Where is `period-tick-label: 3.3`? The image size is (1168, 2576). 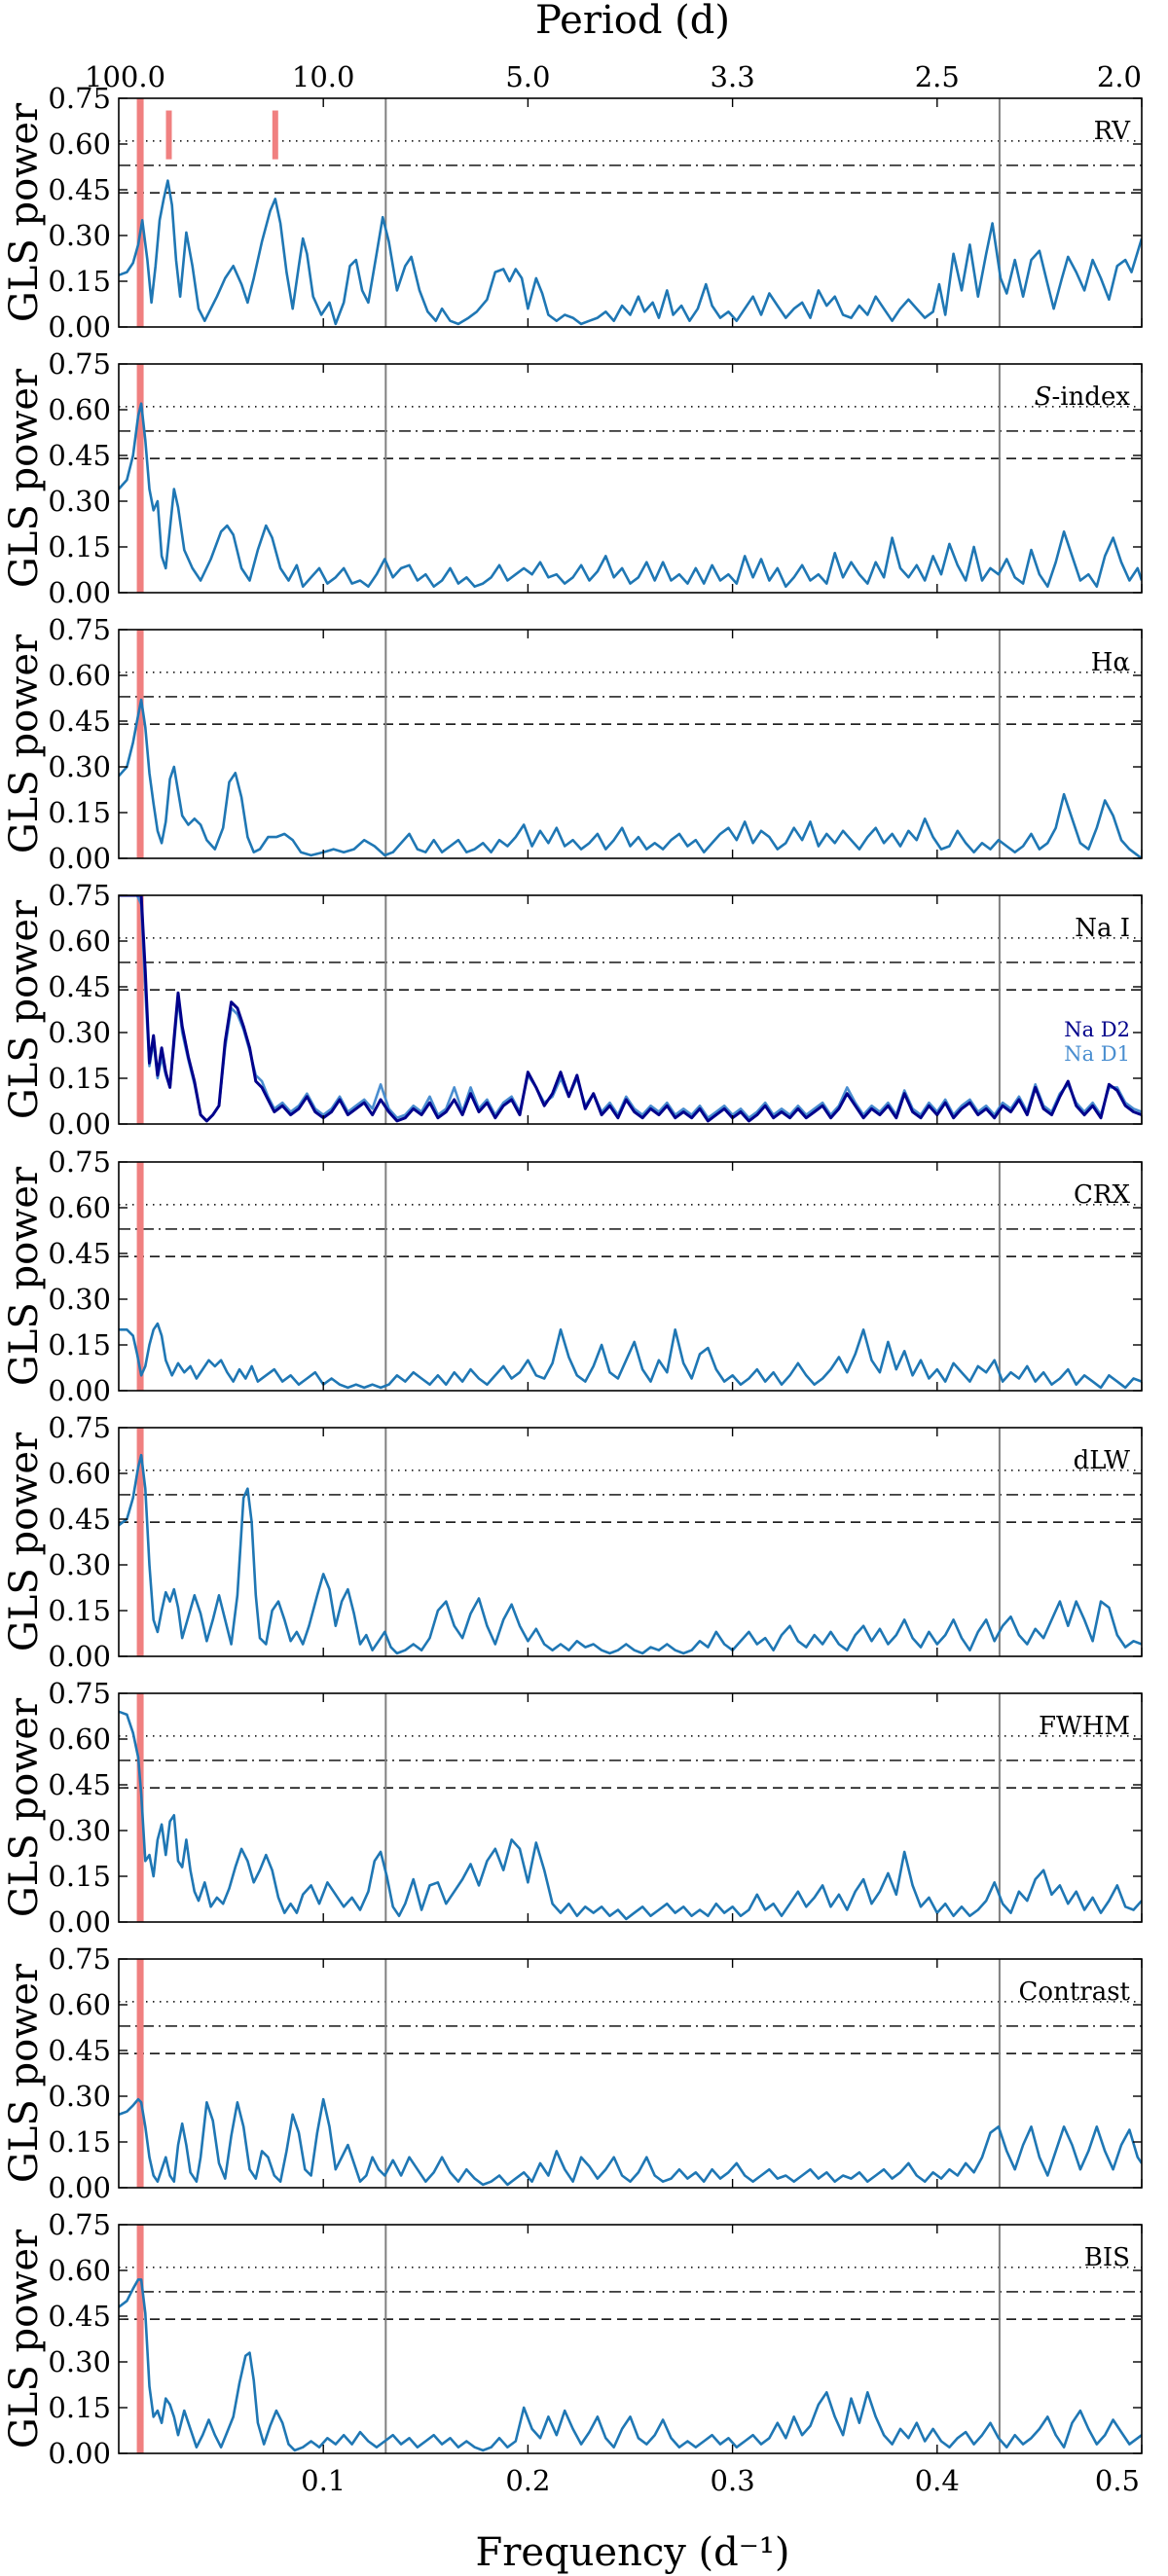 period-tick-label: 3.3 is located at coordinates (733, 76).